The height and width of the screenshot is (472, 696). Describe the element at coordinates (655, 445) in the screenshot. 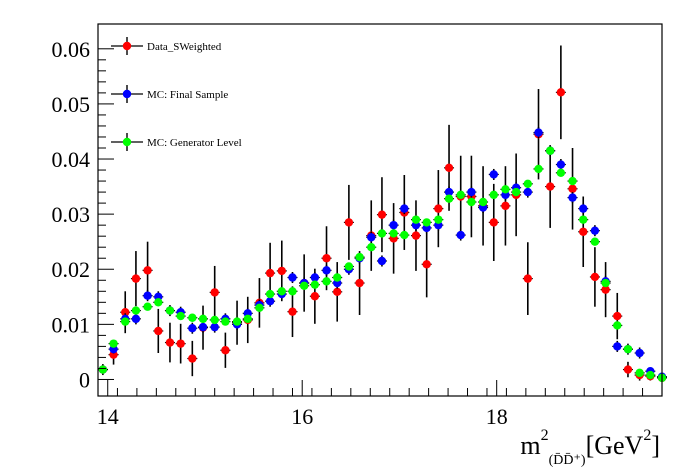

I see `x-axis-title-part: ]` at that location.